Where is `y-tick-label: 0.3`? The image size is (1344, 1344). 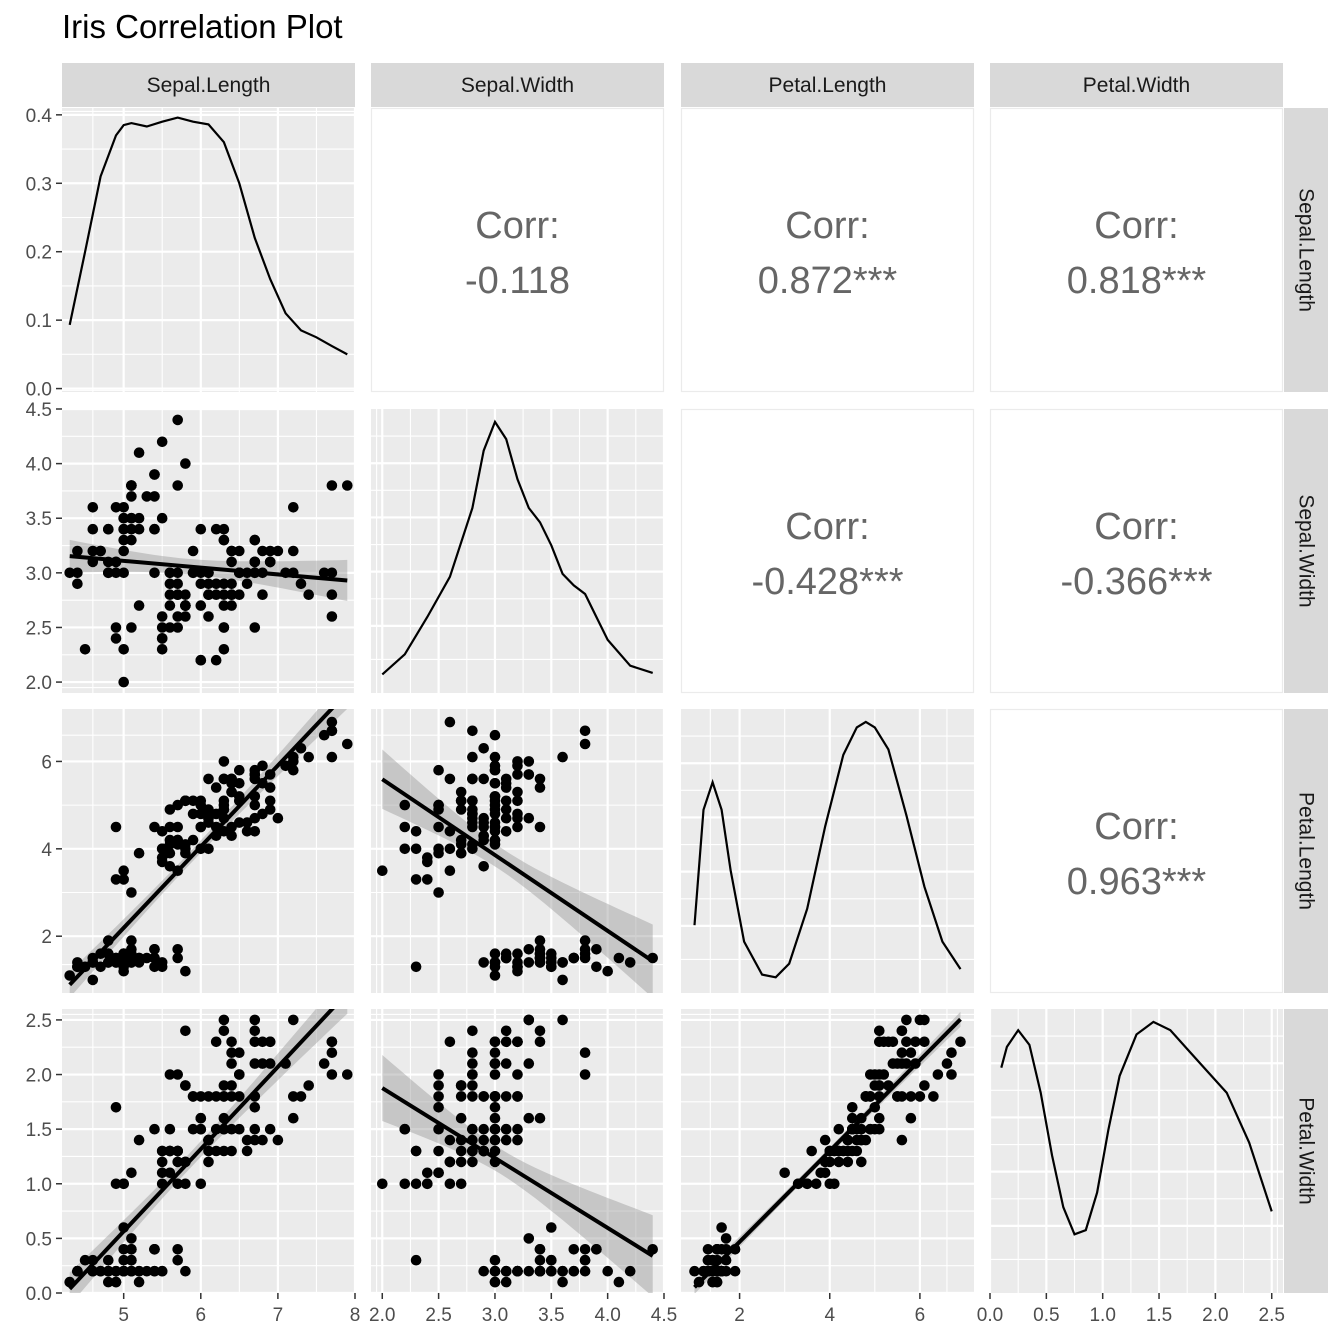
y-tick-label: 0.3 is located at coordinates (39, 184).